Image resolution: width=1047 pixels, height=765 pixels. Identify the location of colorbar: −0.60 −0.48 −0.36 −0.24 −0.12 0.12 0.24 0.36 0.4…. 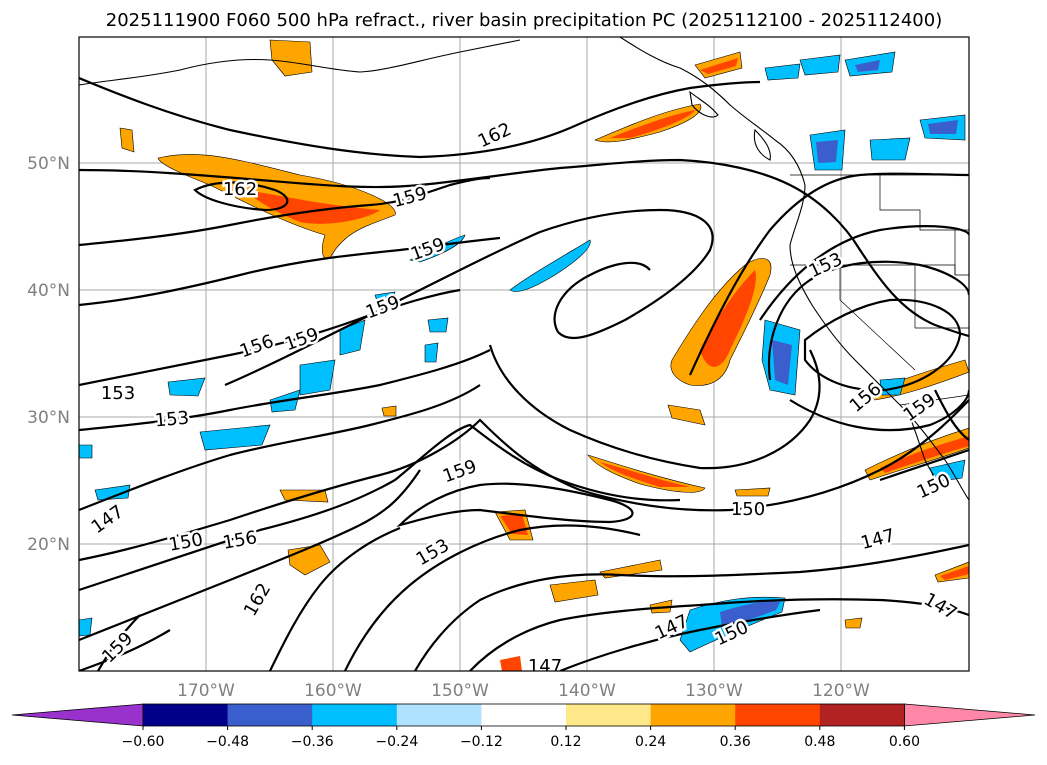
(523, 726).